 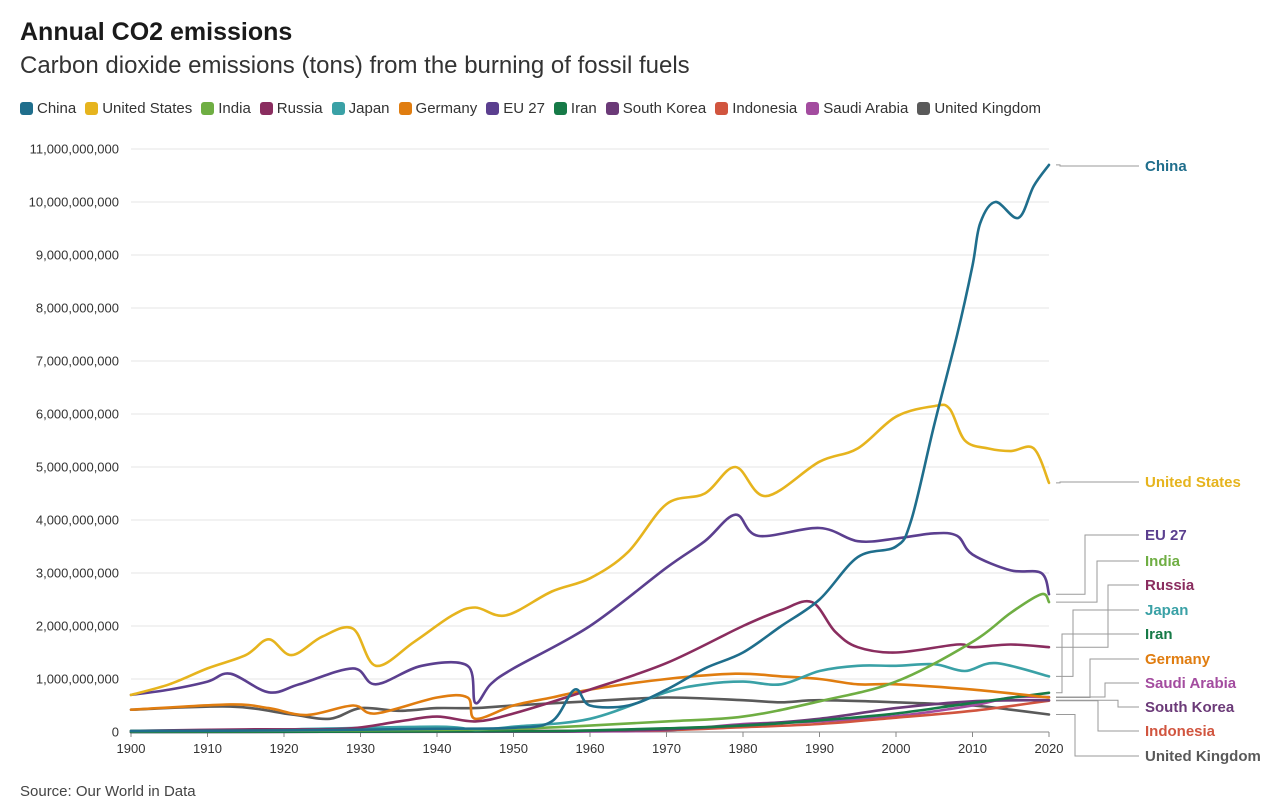 What do you see at coordinates (74, 149) in the screenshot?
I see `y-tick-label: 11,000,000,000` at bounding box center [74, 149].